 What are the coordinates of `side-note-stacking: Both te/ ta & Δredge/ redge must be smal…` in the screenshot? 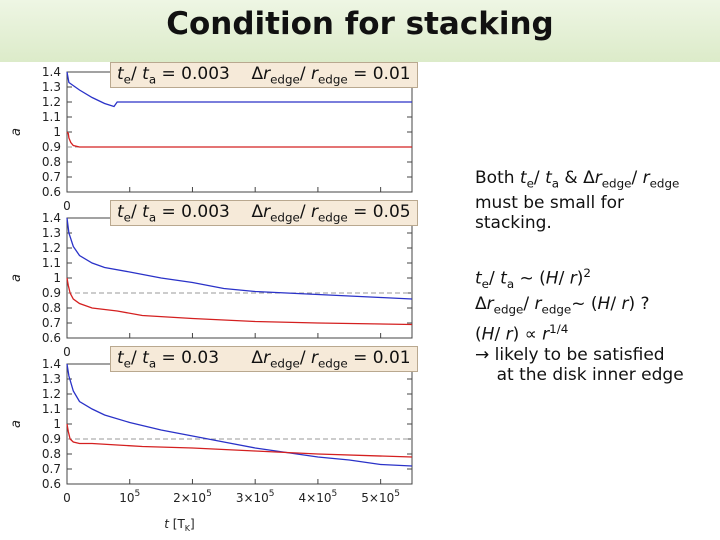 It's located at (577, 201).